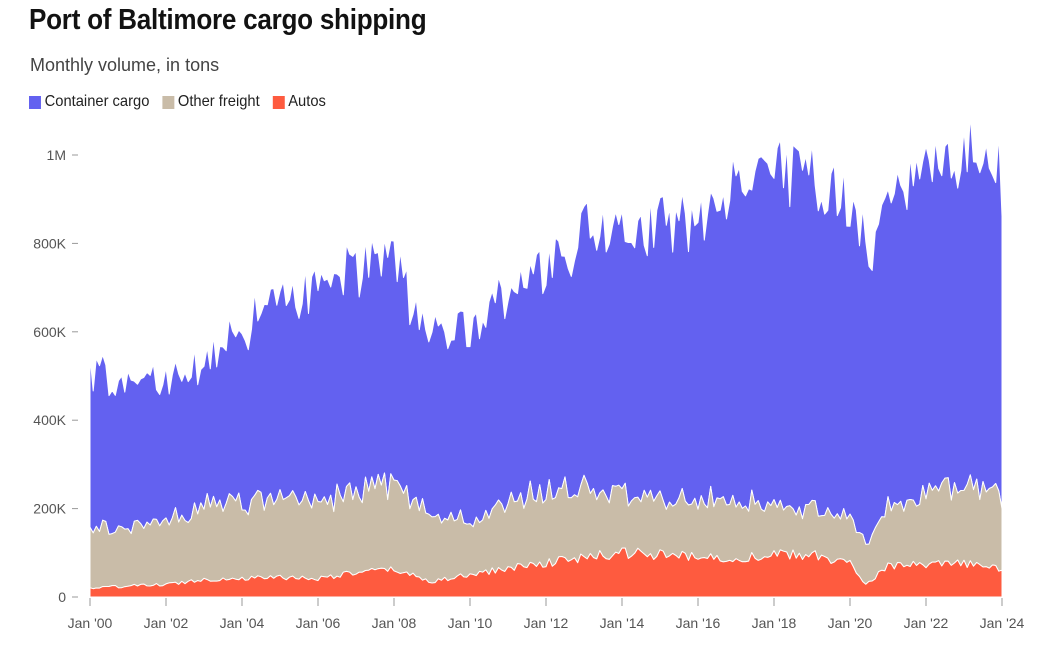 The height and width of the screenshot is (645, 1040). I want to click on x-tick-label: Jan '24, so click(1002, 623).